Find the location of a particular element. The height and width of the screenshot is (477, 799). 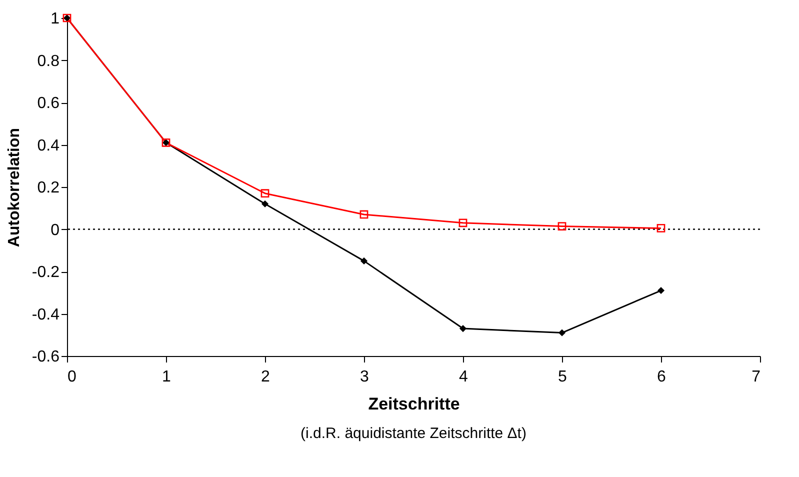

y-tick-label: 0.2 is located at coordinates (48, 188).